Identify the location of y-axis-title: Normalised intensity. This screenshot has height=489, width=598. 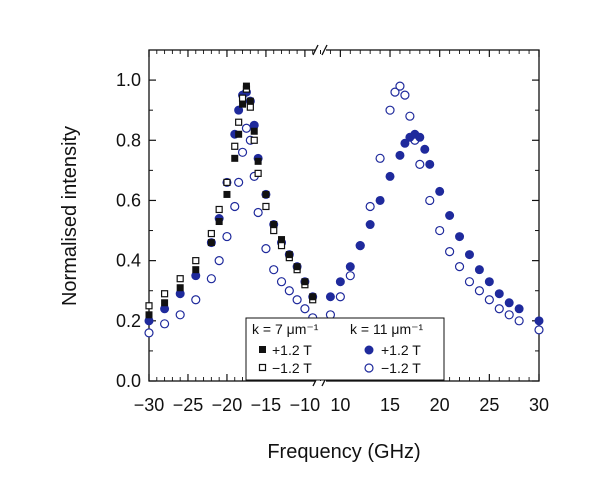
(70, 216).